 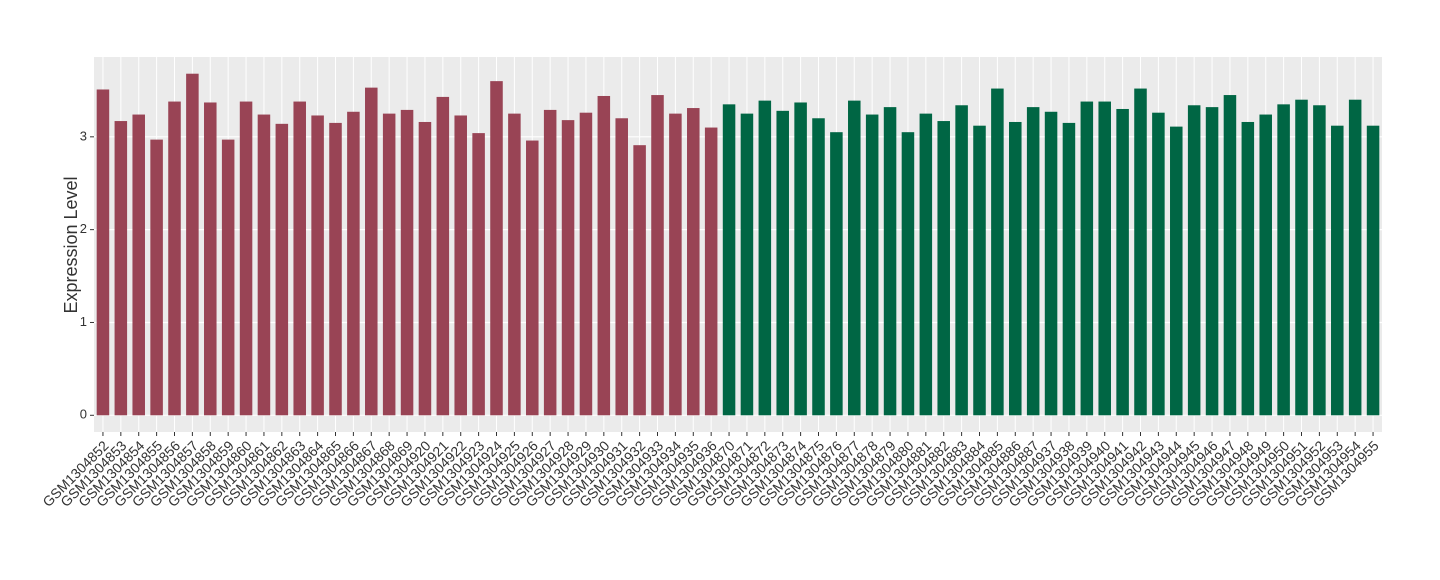 What do you see at coordinates (83, 228) in the screenshot?
I see `y-tick-label: 2` at bounding box center [83, 228].